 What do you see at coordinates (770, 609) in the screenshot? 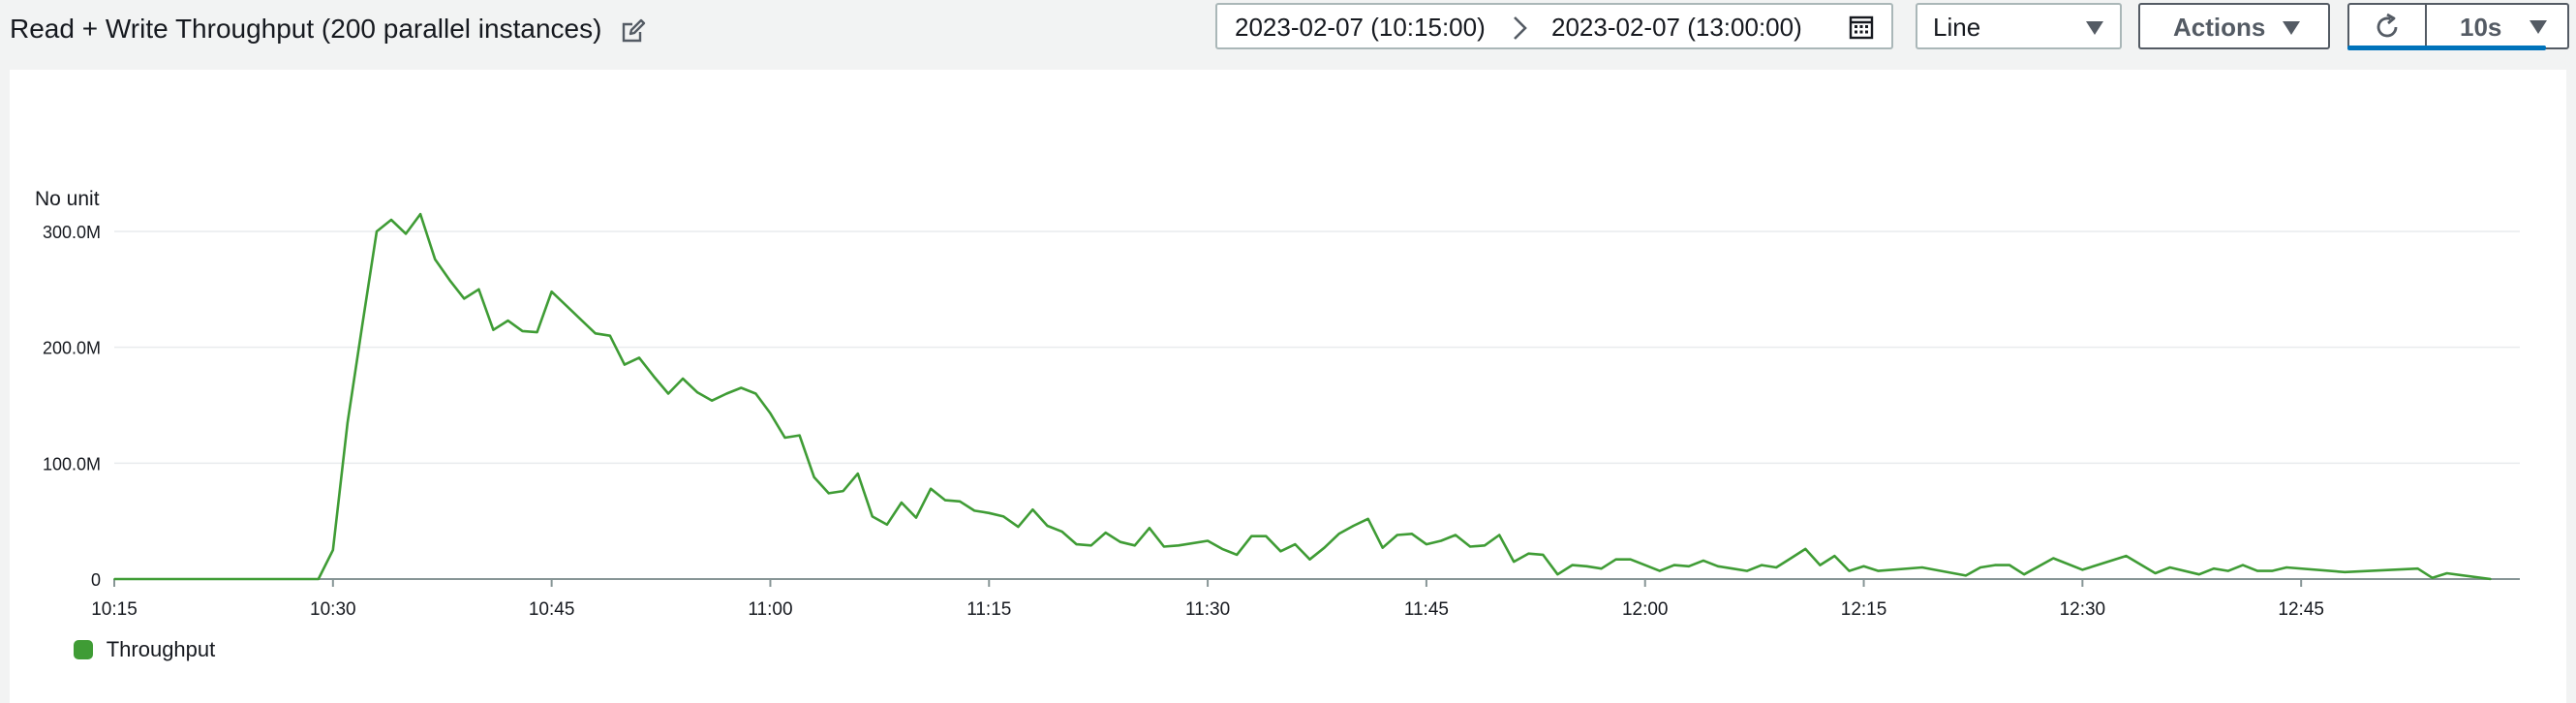
I see `x-tick-label: 11:00` at bounding box center [770, 609].